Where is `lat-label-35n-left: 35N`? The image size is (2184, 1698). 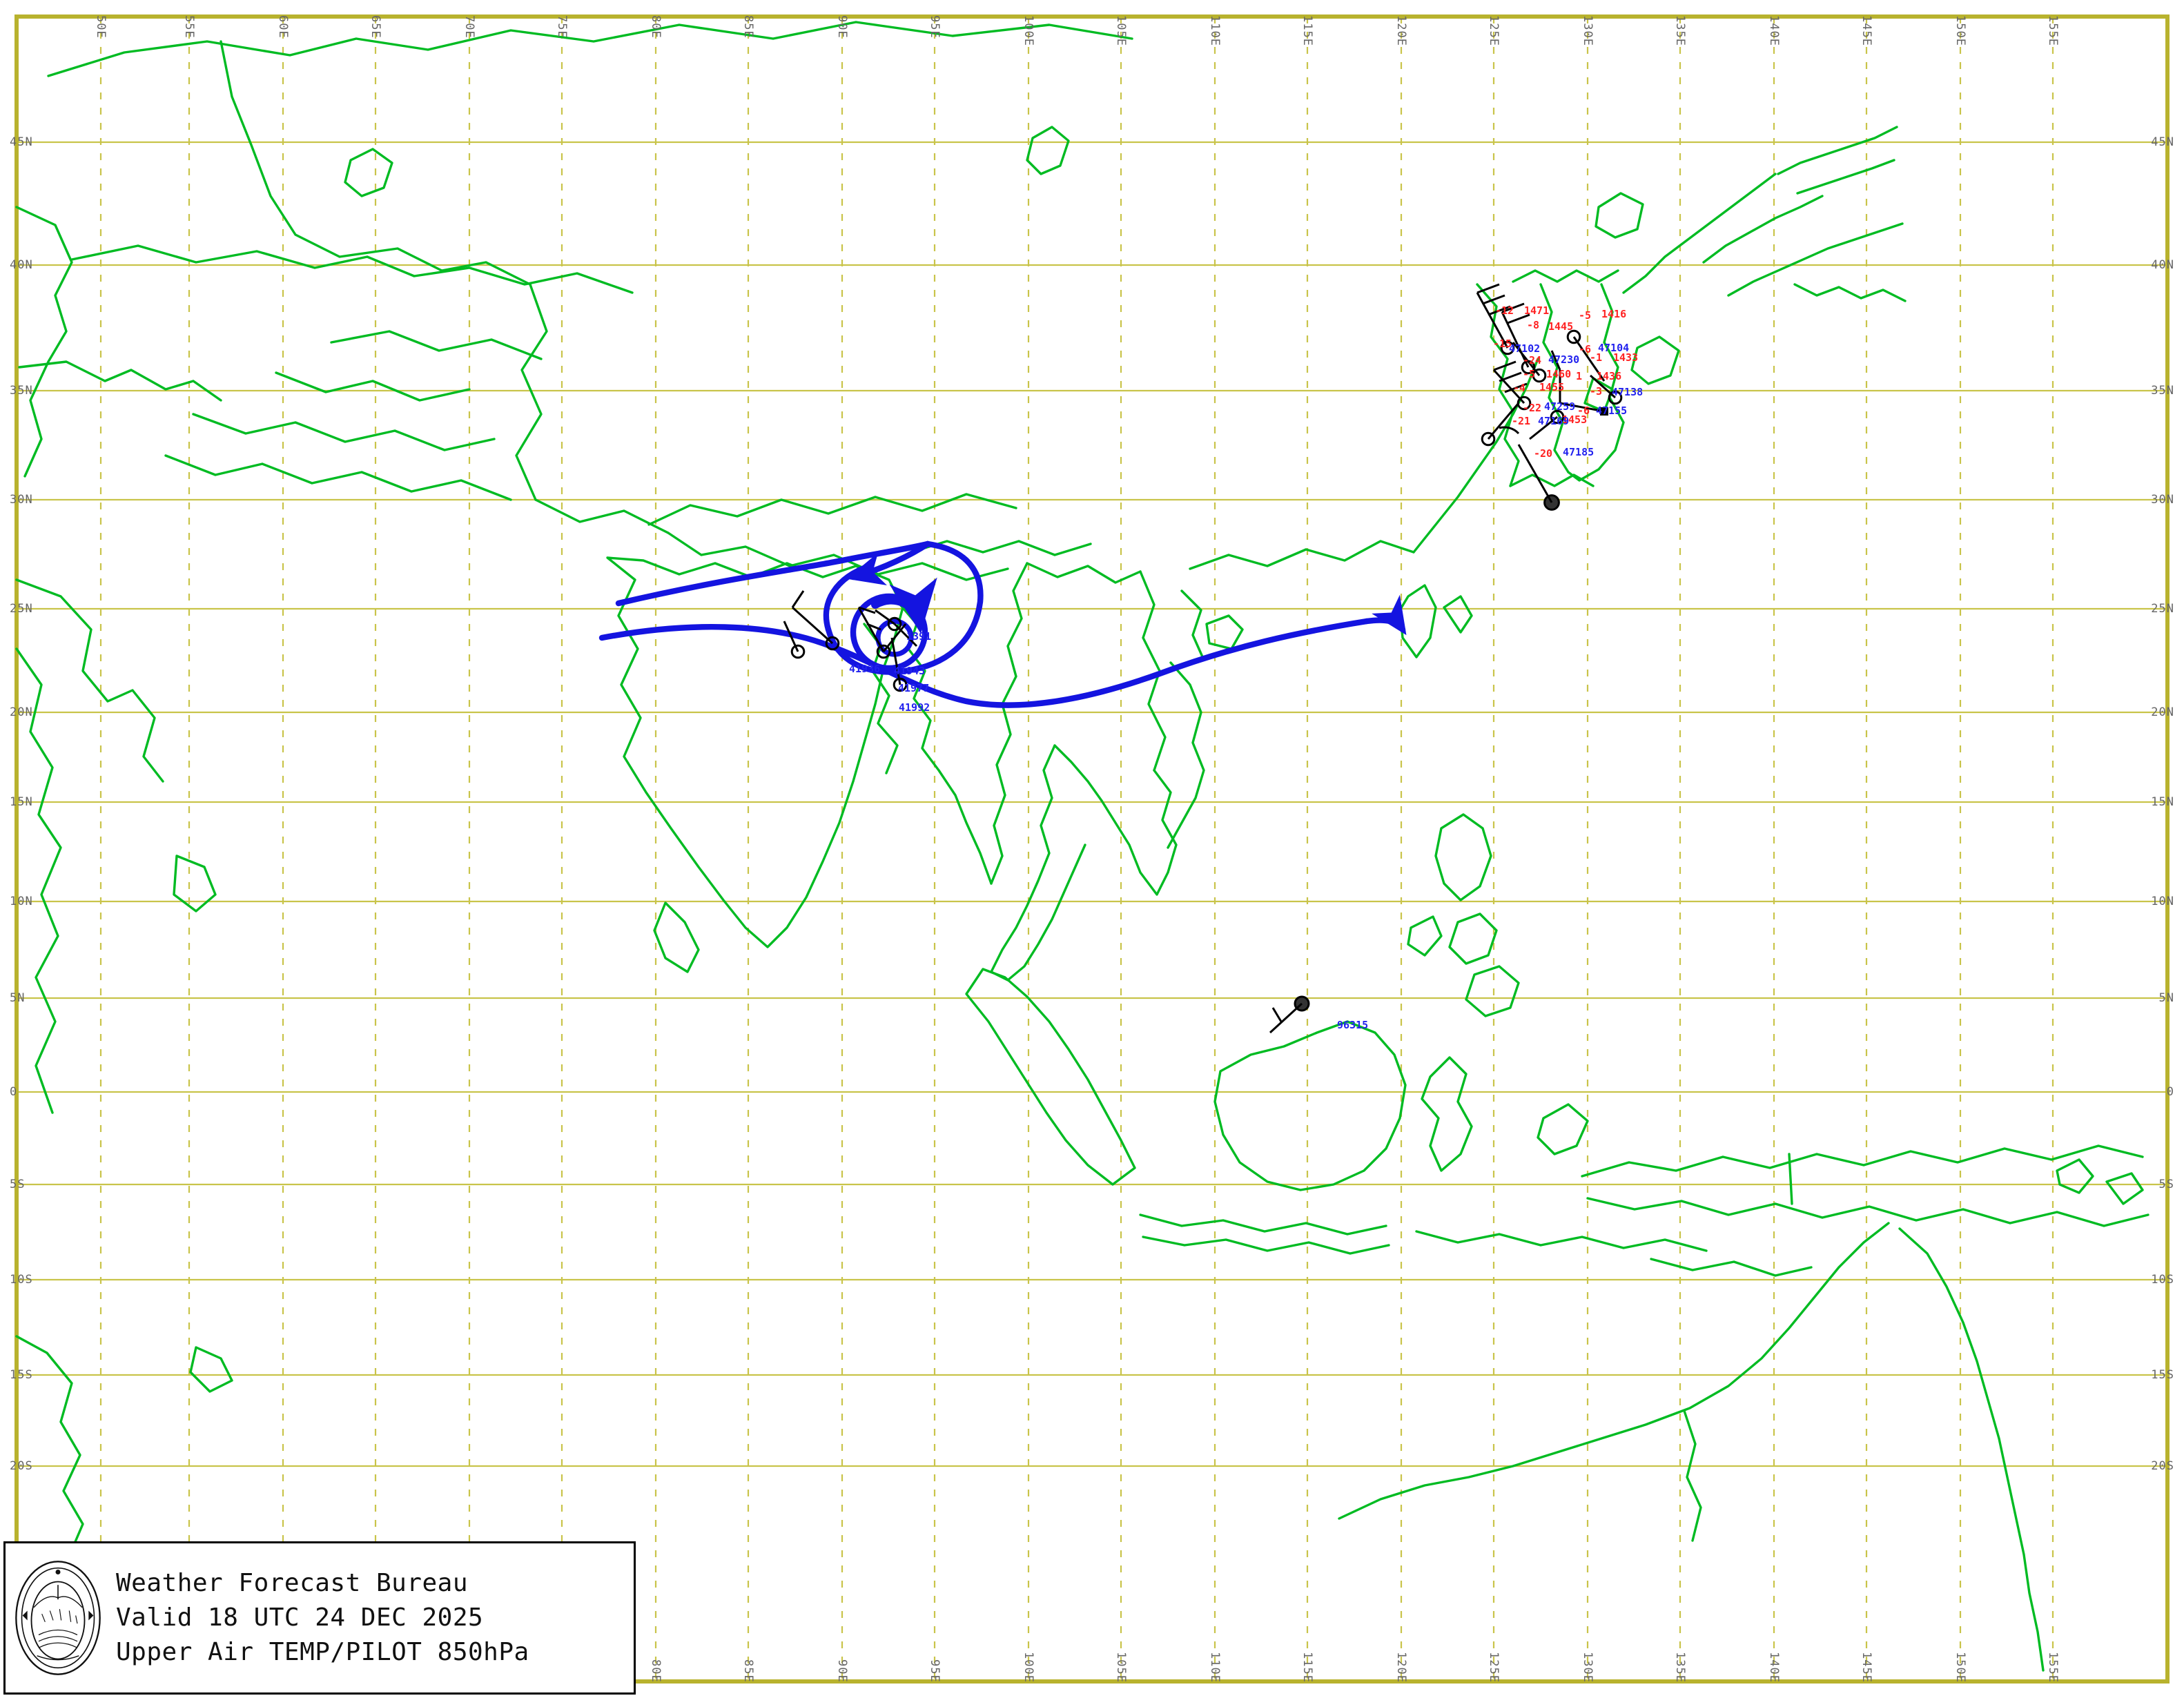
lat-label-35n-left: 35N is located at coordinates (21, 391).